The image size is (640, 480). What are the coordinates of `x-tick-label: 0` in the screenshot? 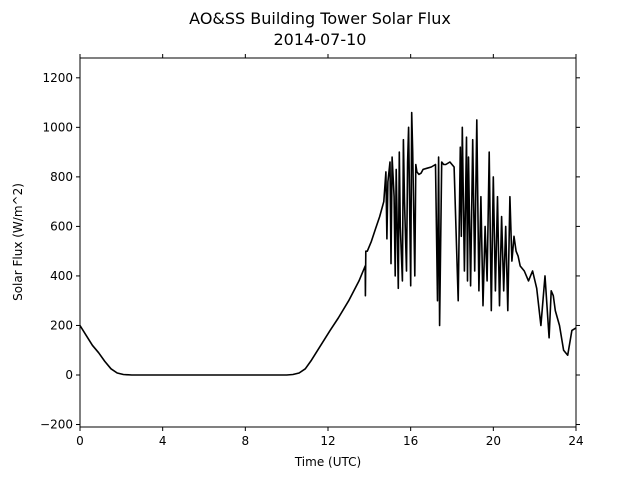 It's located at (80, 441).